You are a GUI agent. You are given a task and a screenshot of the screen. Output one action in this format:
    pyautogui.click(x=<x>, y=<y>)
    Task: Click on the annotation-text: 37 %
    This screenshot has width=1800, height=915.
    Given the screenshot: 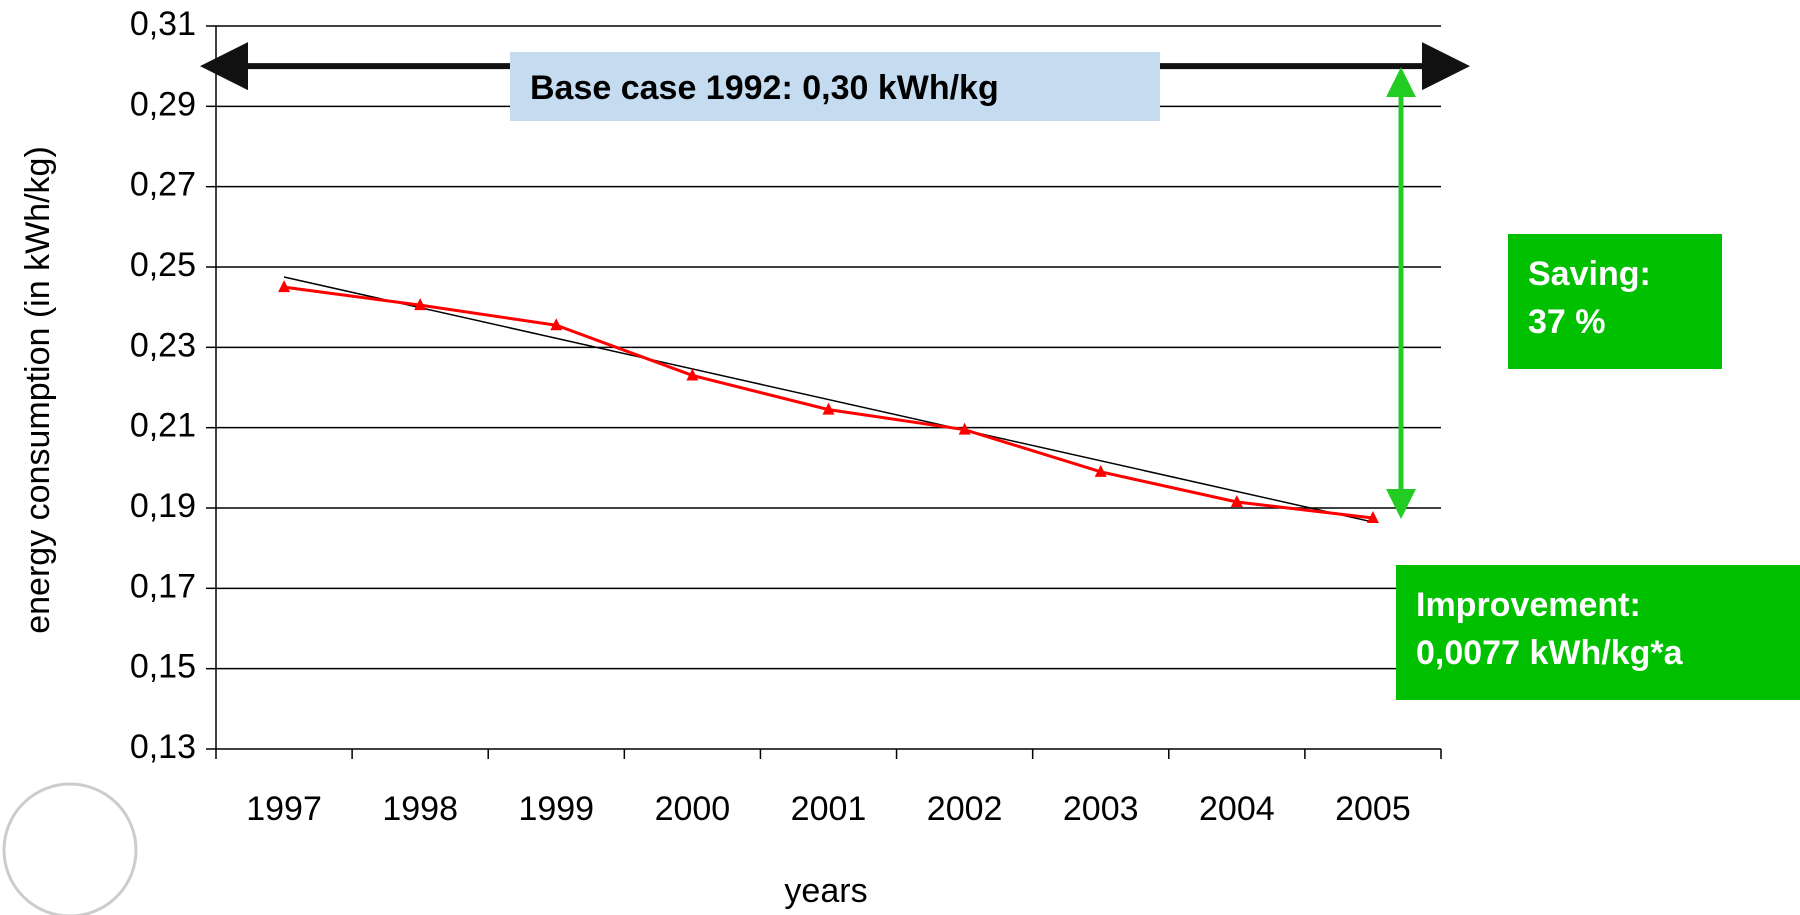 What is the action you would take?
    pyautogui.click(x=1567, y=322)
    